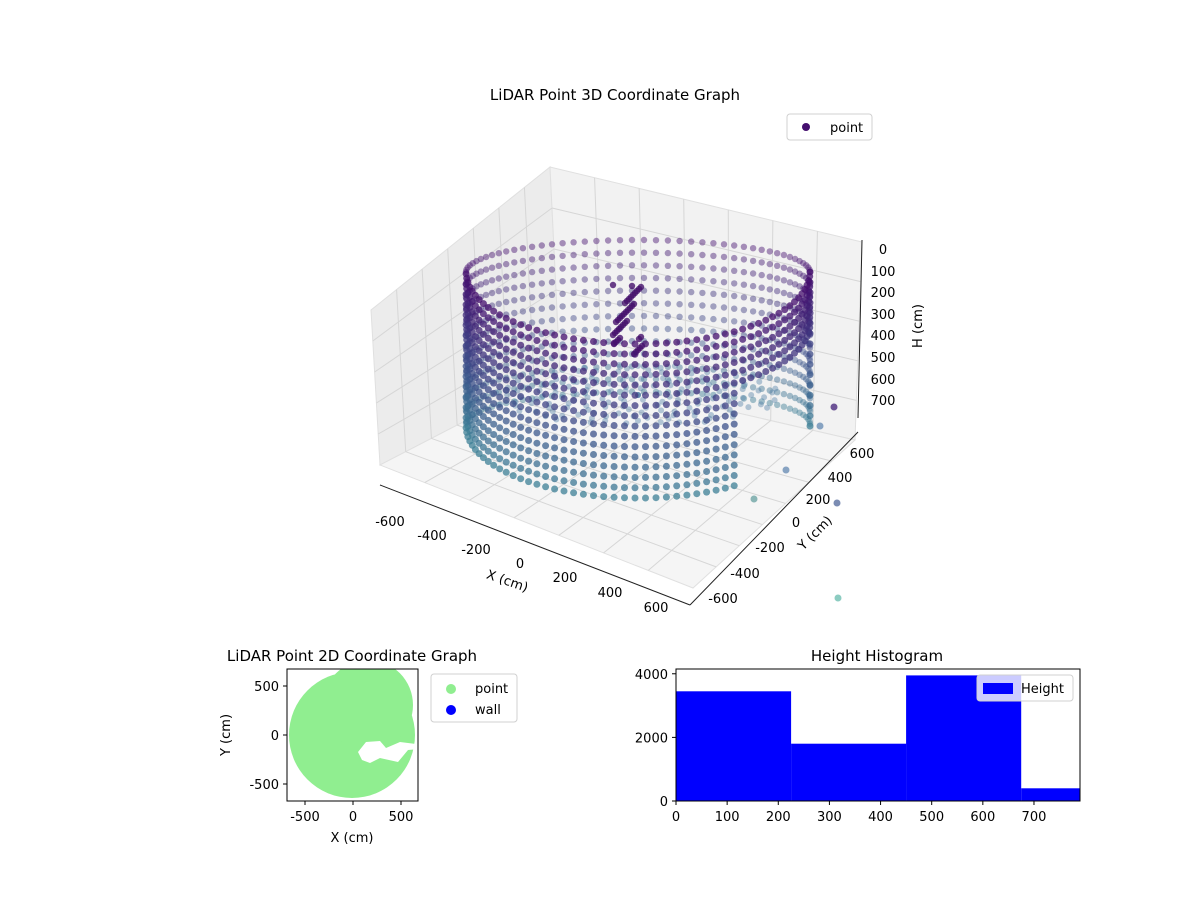 Image resolution: width=1200 pixels, height=900 pixels. Describe the element at coordinates (883, 358) in the screenshot. I see `z-tick-label: 500` at that location.